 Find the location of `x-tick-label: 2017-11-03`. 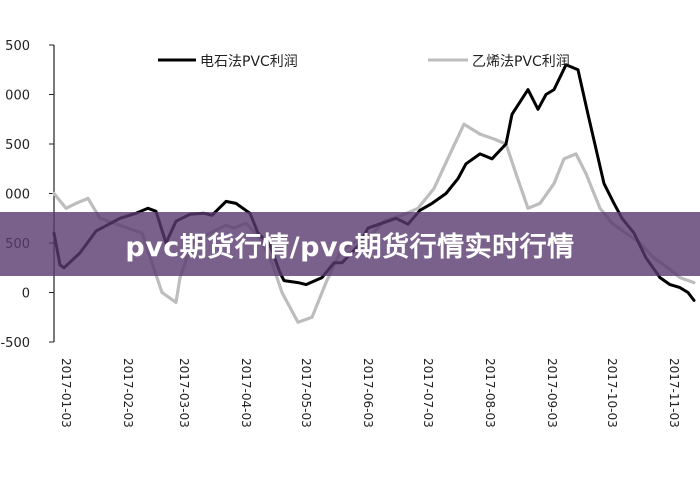

x-tick-label: 2017-11-03 is located at coordinates (674, 393).